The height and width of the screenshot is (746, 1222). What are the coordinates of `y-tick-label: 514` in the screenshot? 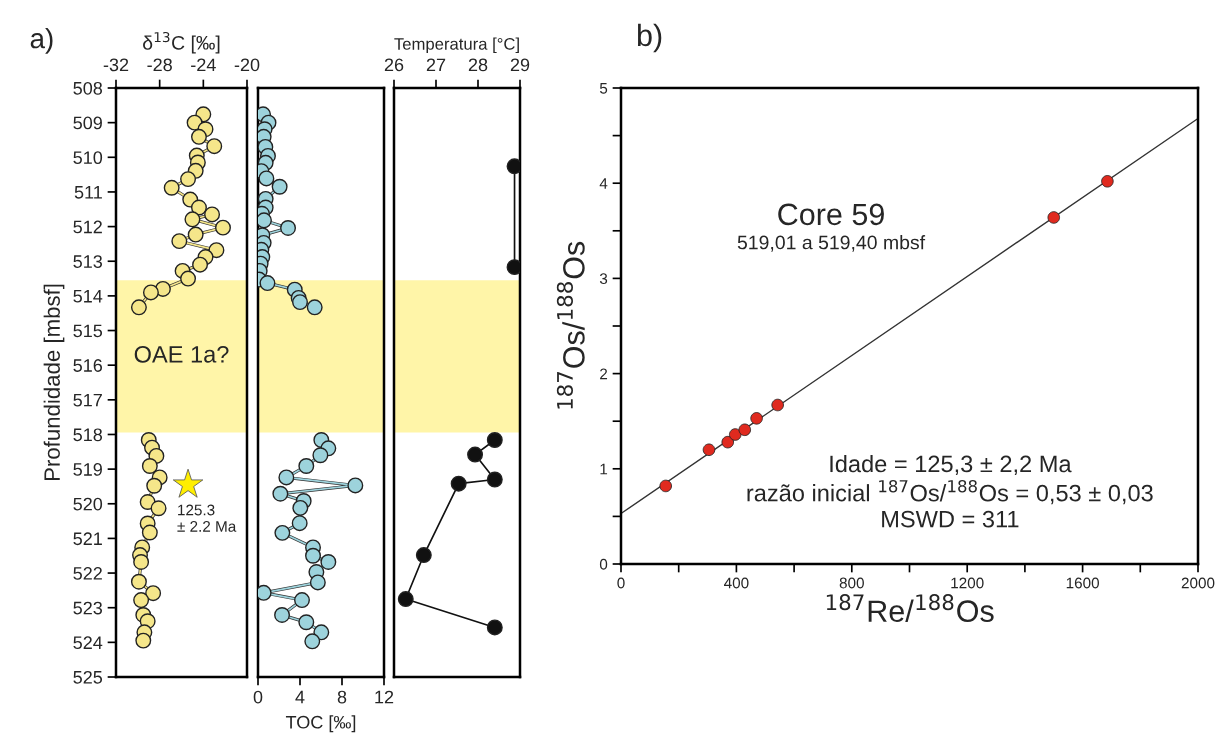 It's located at (88, 296).